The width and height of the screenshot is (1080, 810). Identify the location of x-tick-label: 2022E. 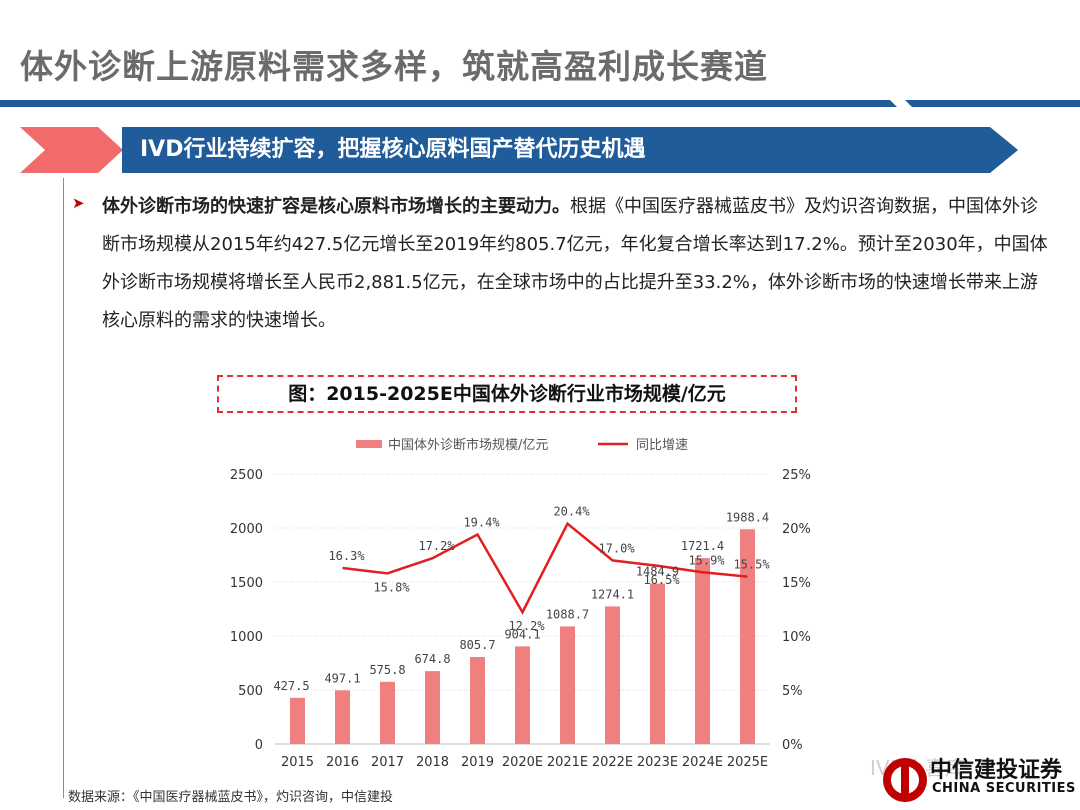
(612, 762).